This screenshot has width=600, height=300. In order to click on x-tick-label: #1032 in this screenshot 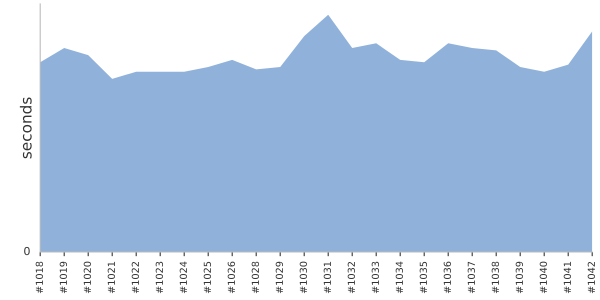, I will do `click(352, 278)`.